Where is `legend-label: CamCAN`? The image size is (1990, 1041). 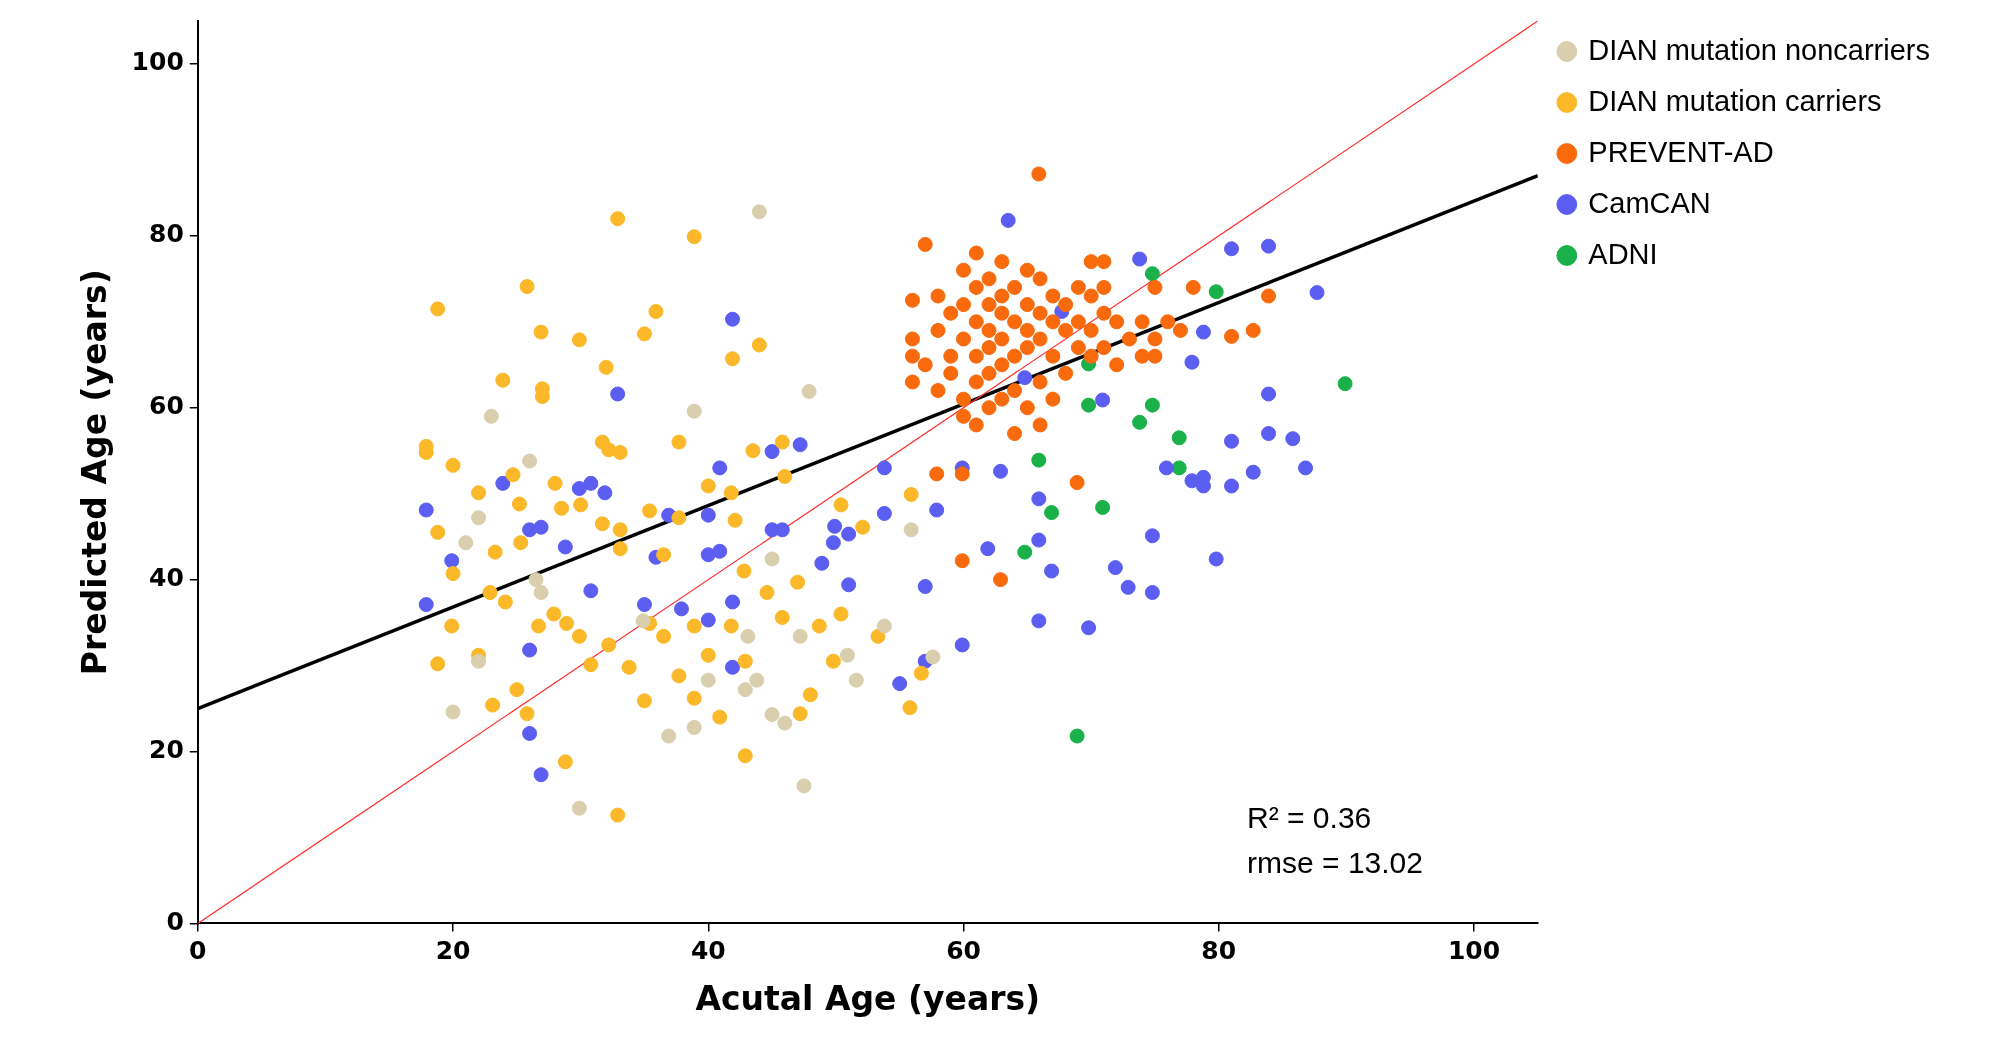
legend-label: CamCAN is located at coordinates (1649, 202).